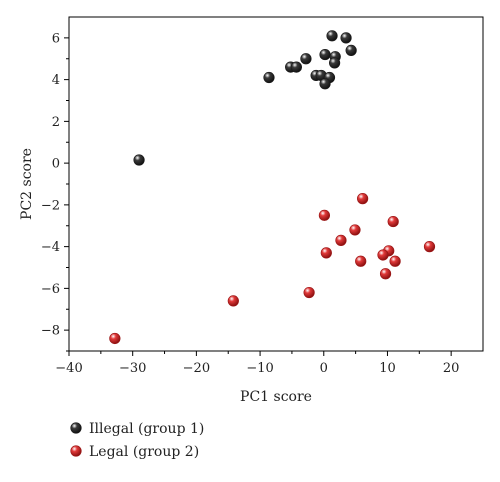 The height and width of the screenshot is (482, 500). Describe the element at coordinates (146, 429) in the screenshot. I see `legend-label: Illegal (group 1)` at that location.